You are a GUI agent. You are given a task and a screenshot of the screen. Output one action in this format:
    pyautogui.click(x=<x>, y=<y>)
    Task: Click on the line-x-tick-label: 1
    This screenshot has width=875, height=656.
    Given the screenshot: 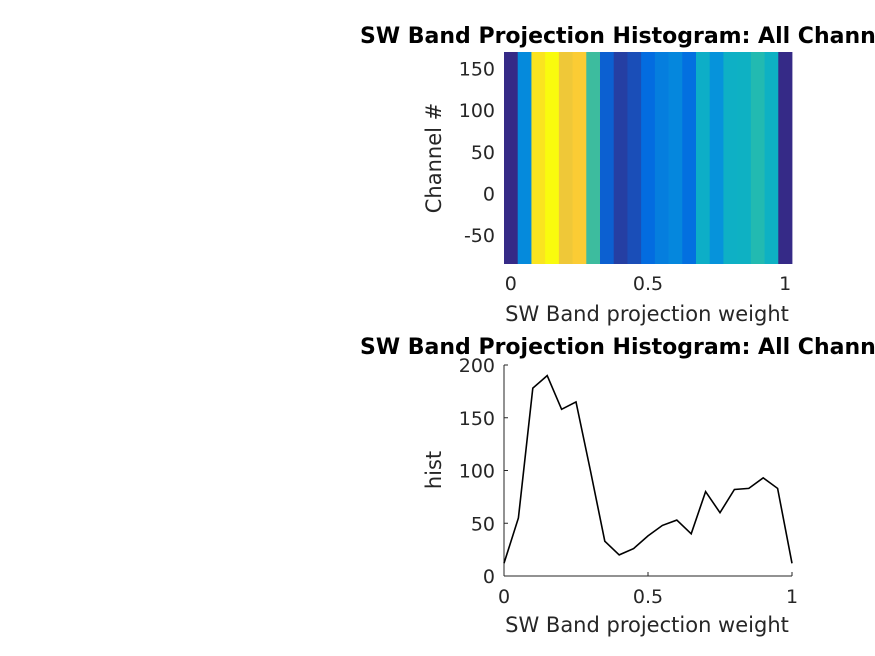 What is the action you would take?
    pyautogui.click(x=792, y=597)
    